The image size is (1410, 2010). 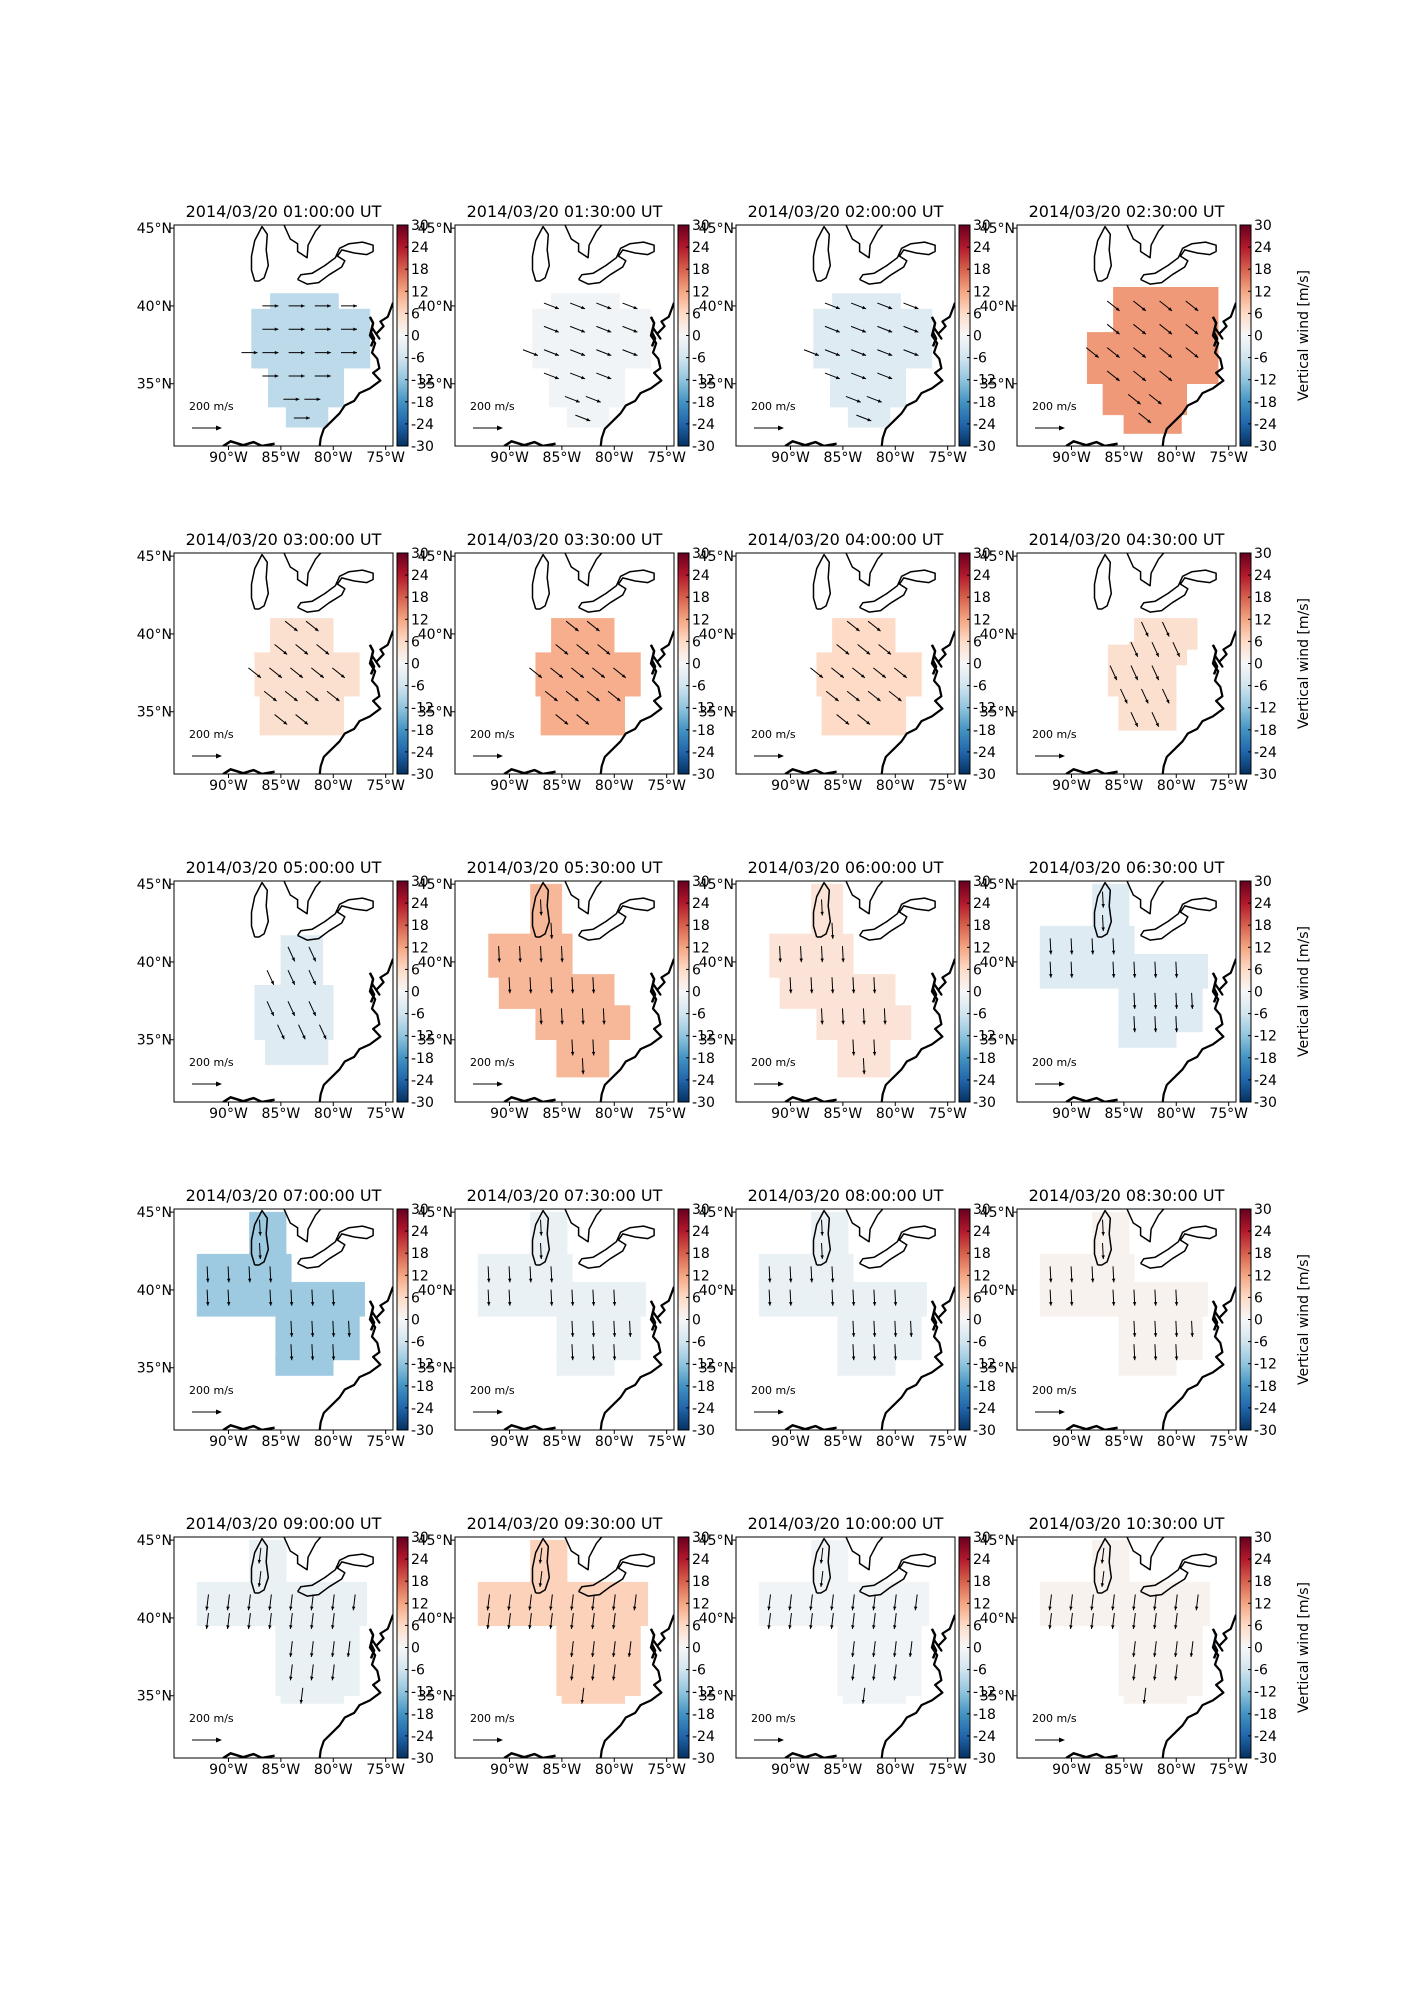 I want to click on lat-tick-label: 35°N, so click(x=154, y=1697).